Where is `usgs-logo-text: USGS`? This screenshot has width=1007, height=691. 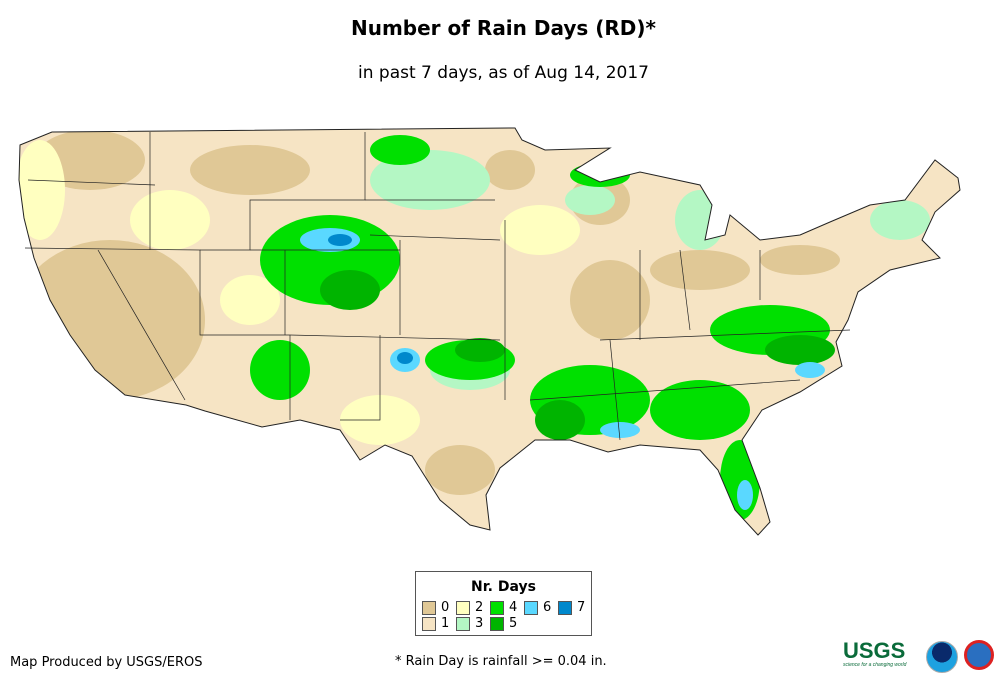
usgs-logo-text: USGS is located at coordinates (874, 650).